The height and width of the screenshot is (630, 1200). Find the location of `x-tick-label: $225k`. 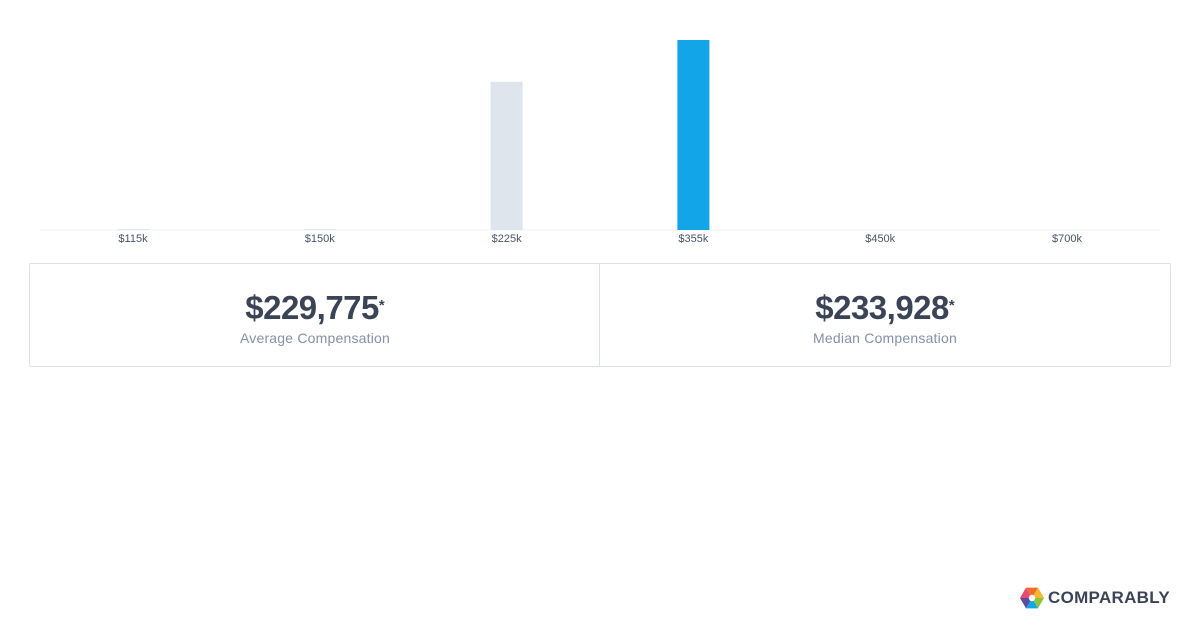

x-tick-label: $225k is located at coordinates (507, 239).